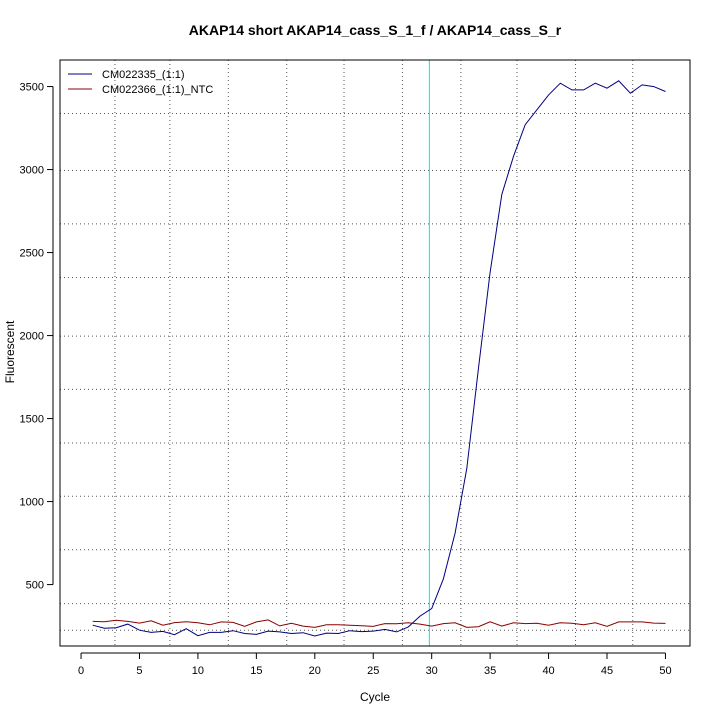  Describe the element at coordinates (32, 420) in the screenshot. I see `y-tick-label: 1500` at that location.